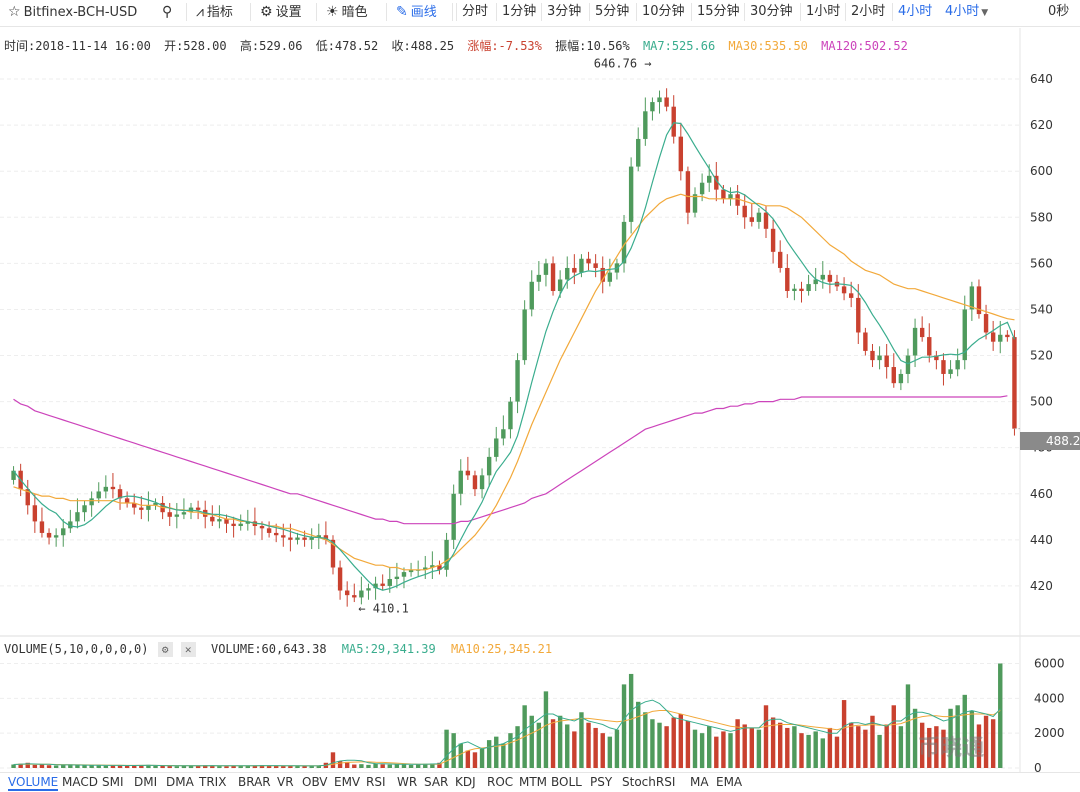 The width and height of the screenshot is (1080, 792). What do you see at coordinates (1049, 733) in the screenshot?
I see `volume-tick-label: 2000` at bounding box center [1049, 733].